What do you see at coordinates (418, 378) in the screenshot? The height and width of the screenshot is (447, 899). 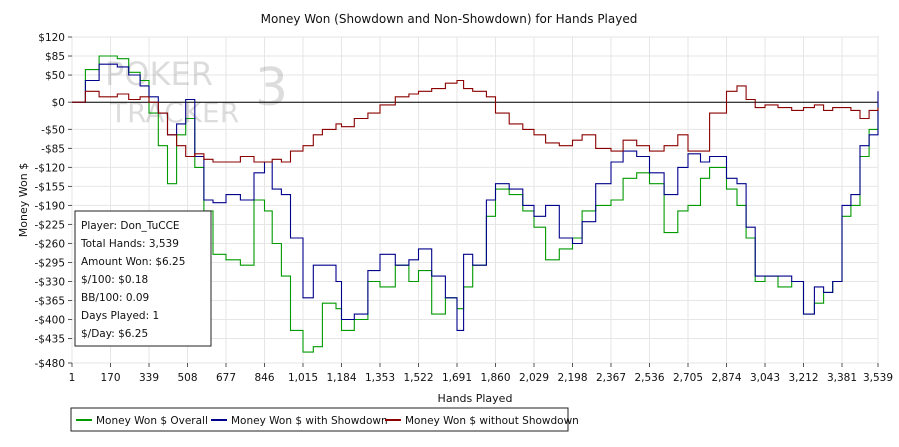 I see `x-tick-label: 1,522` at bounding box center [418, 378].